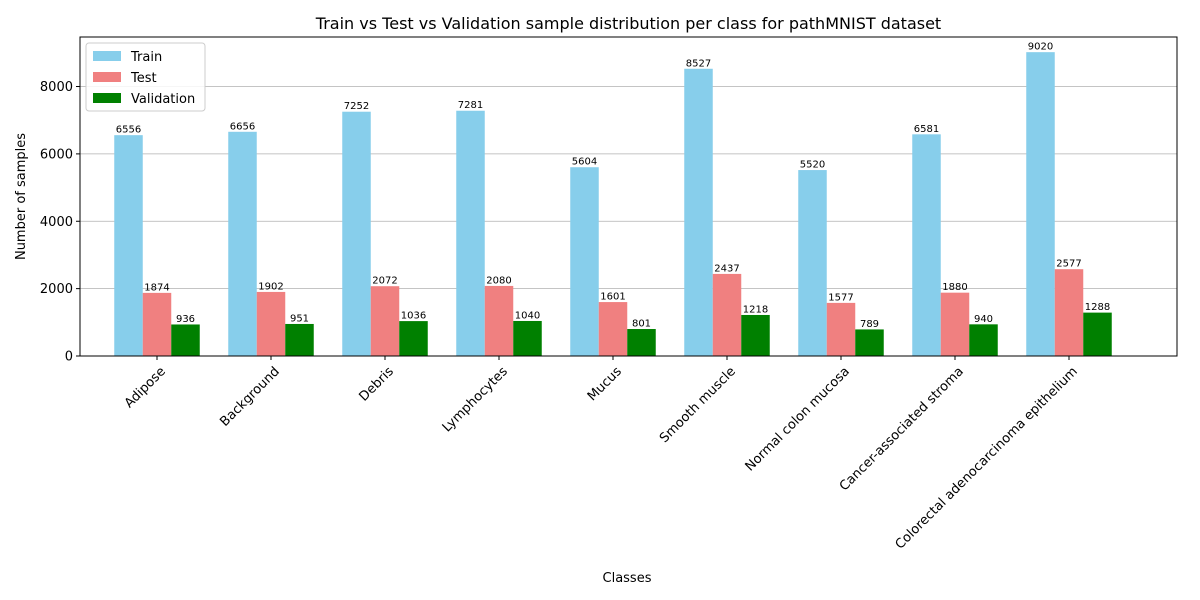 This screenshot has height=600, width=1200. Describe the element at coordinates (56, 154) in the screenshot. I see `y-tick-label: 6000` at that location.